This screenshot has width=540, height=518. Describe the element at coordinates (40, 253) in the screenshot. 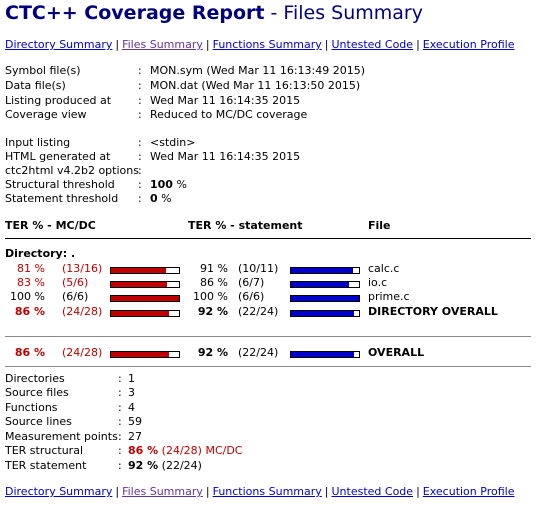

I see `directory-label: Directory: .` at that location.